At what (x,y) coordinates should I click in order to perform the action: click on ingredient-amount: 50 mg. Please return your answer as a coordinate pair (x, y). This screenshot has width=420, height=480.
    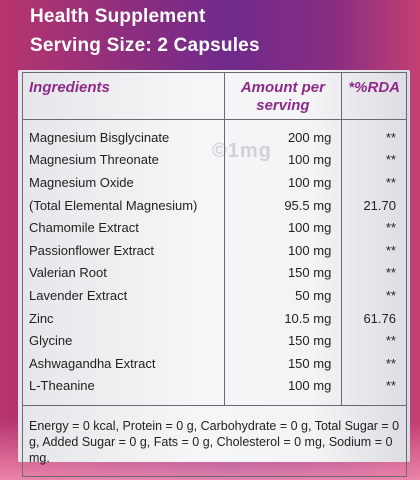
    Looking at the image, I should click on (283, 295).